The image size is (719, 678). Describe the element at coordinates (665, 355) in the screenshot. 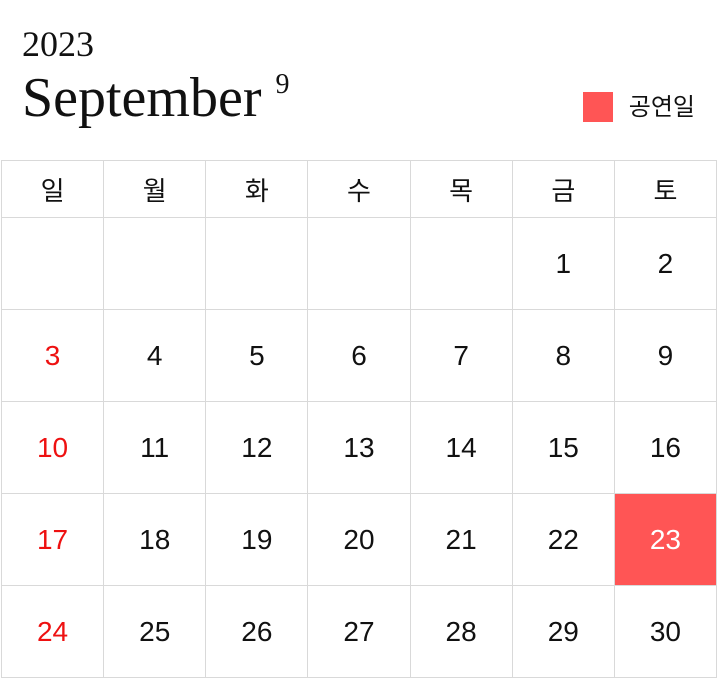

I see `day-cell: 9` at that location.